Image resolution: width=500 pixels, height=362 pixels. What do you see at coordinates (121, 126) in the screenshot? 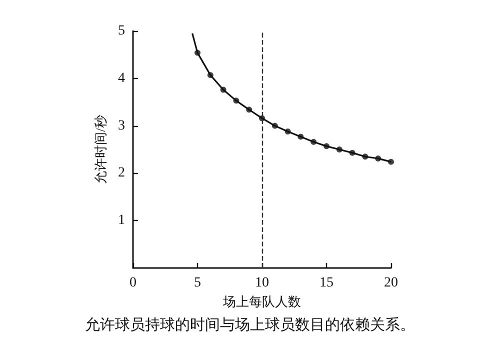
I see `y-tick-label: 3` at bounding box center [121, 126].